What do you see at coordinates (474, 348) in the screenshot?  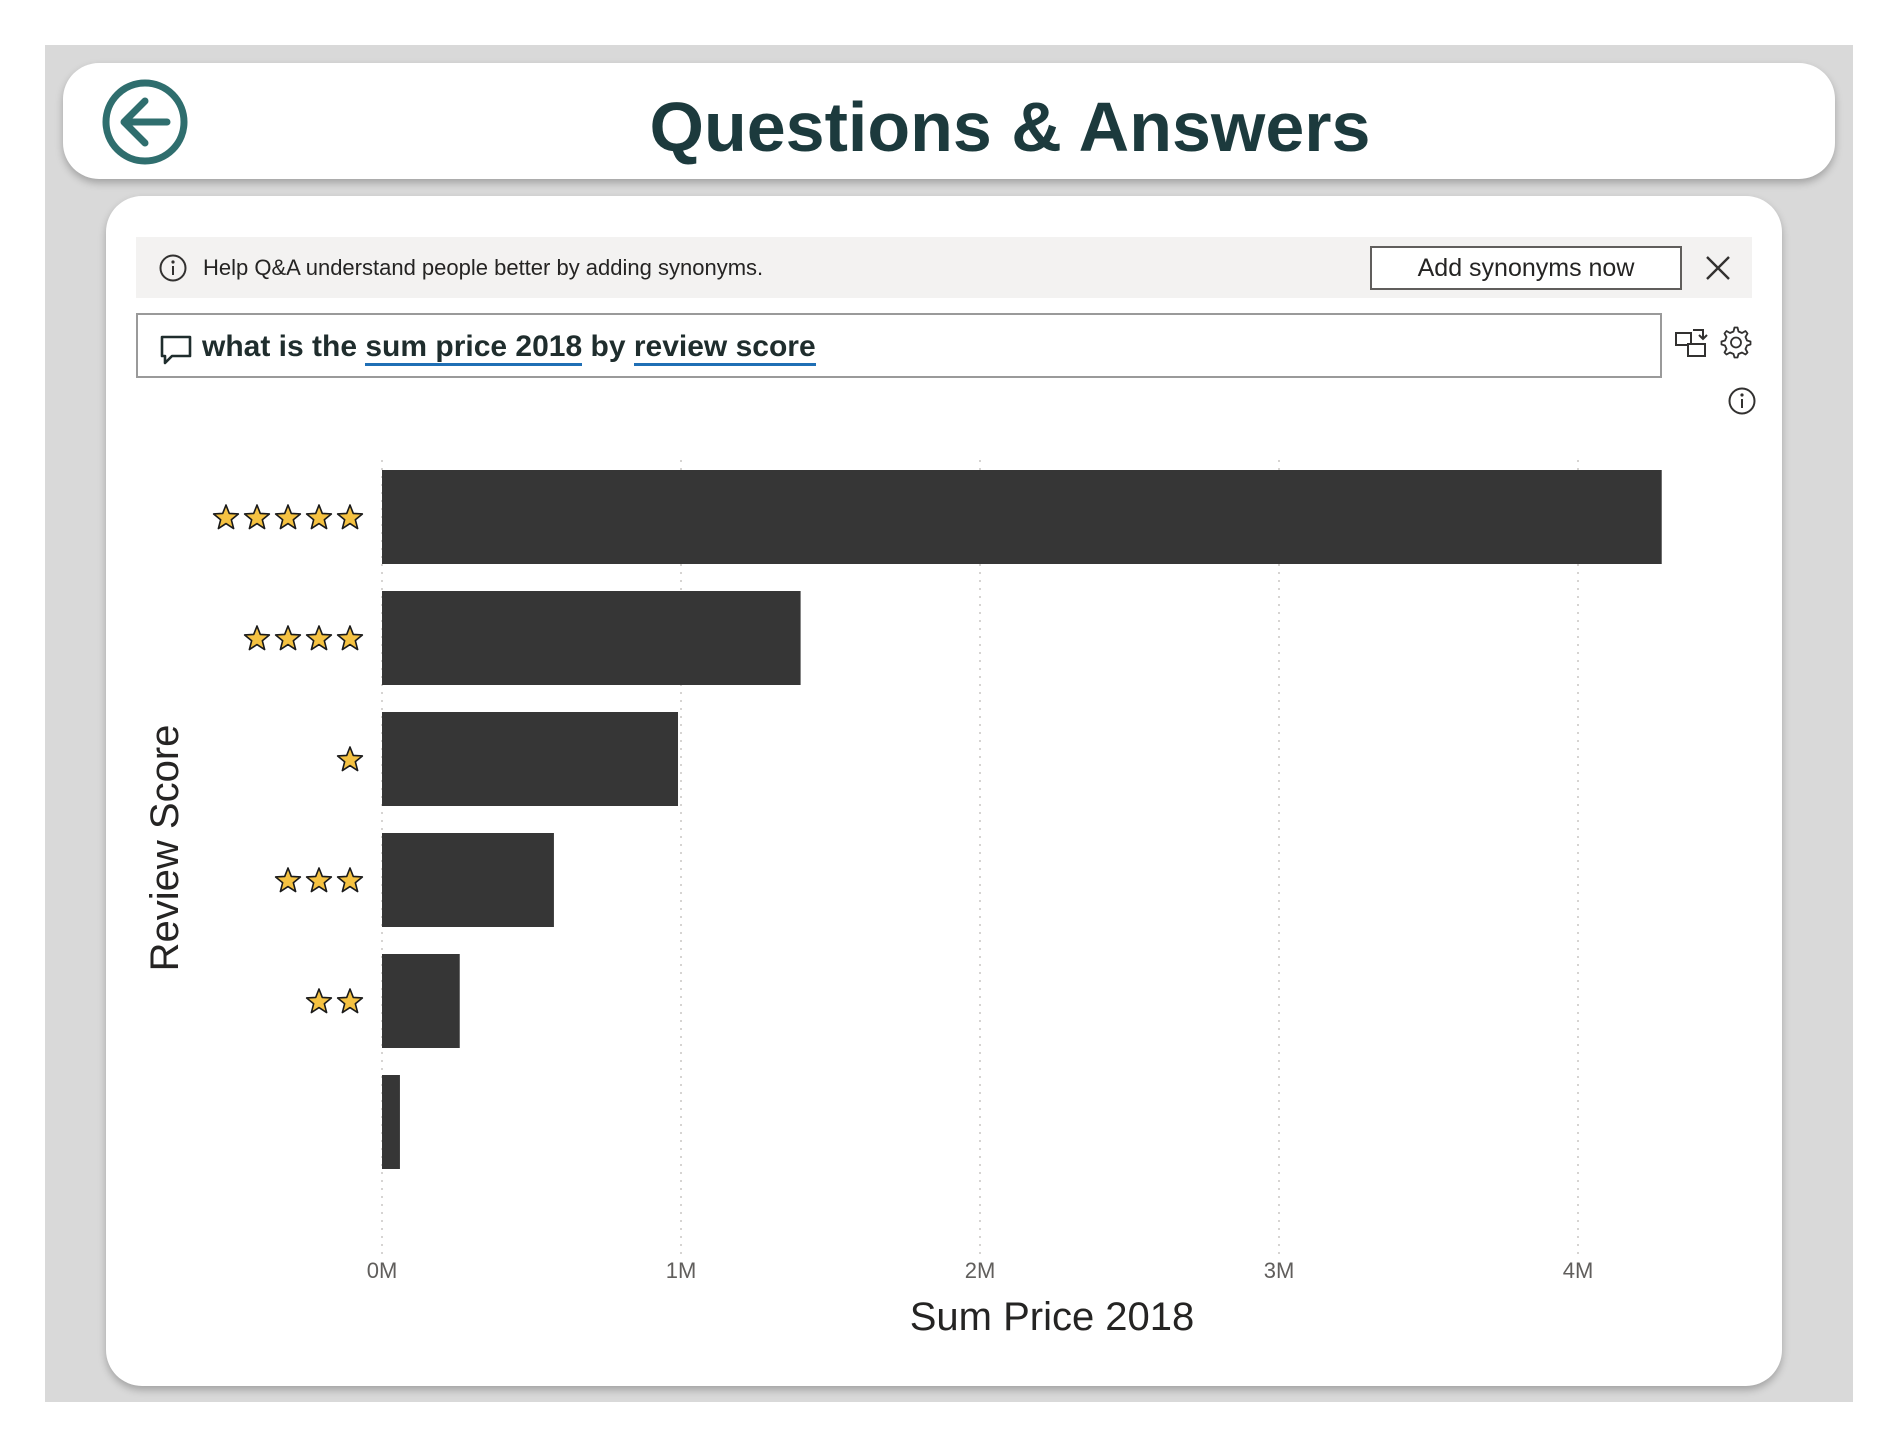 I see `question-term-sum-price-2018: sum price 2018` at bounding box center [474, 348].